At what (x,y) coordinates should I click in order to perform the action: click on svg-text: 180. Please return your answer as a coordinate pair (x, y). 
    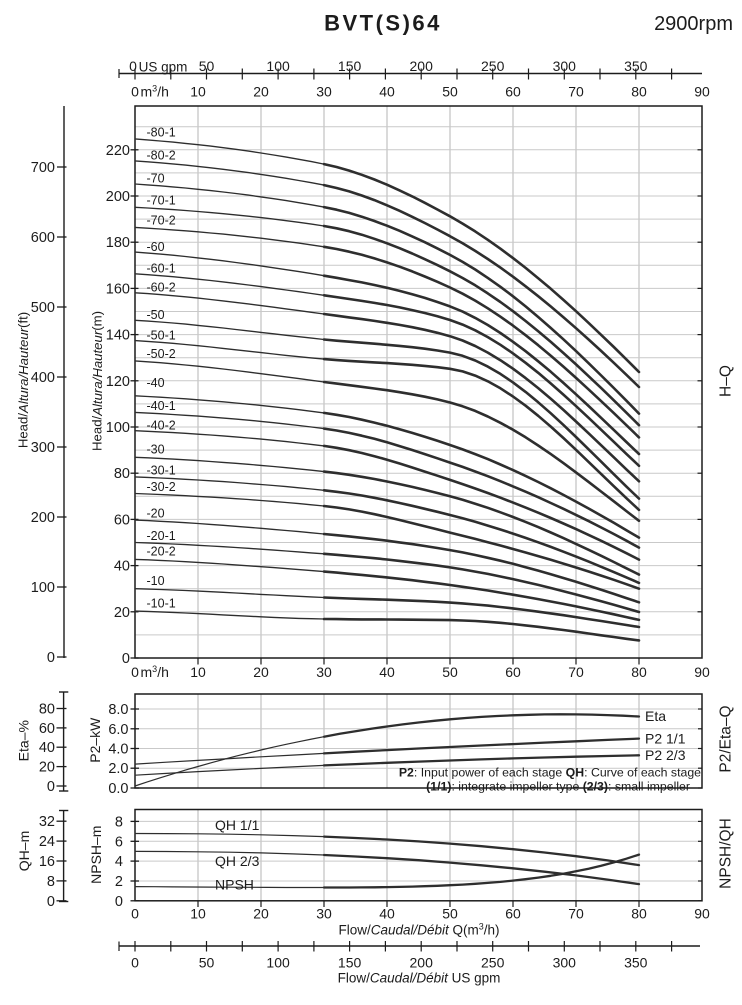
    Looking at the image, I should click on (118, 243).